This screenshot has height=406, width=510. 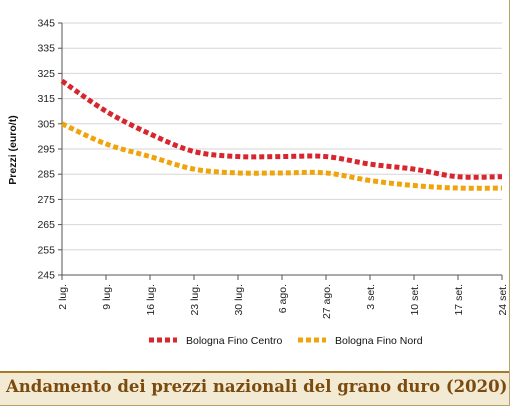 I want to click on x-tick-label-7: 3 set., so click(x=371, y=297).